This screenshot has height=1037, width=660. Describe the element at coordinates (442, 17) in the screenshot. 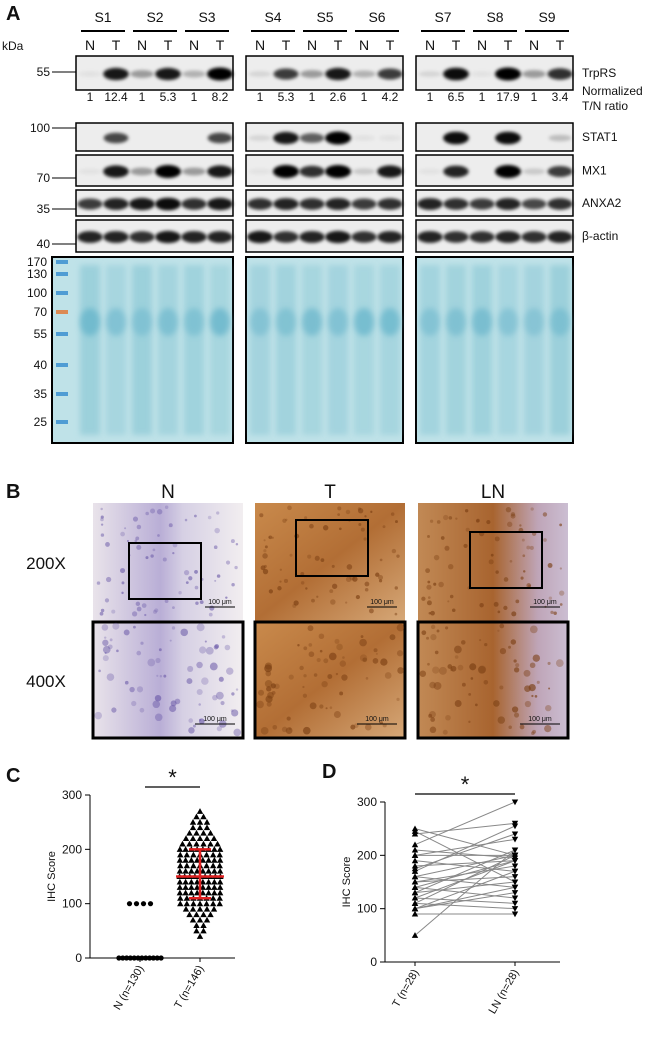

I see `sample-label: S7` at that location.